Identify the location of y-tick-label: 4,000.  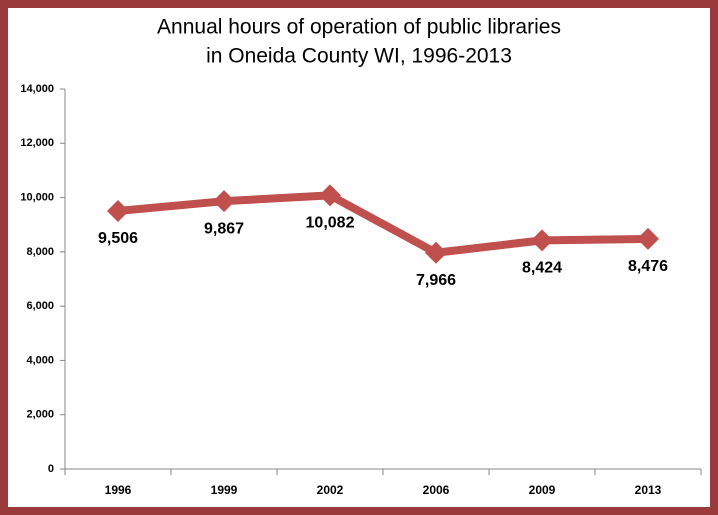
(40, 360).